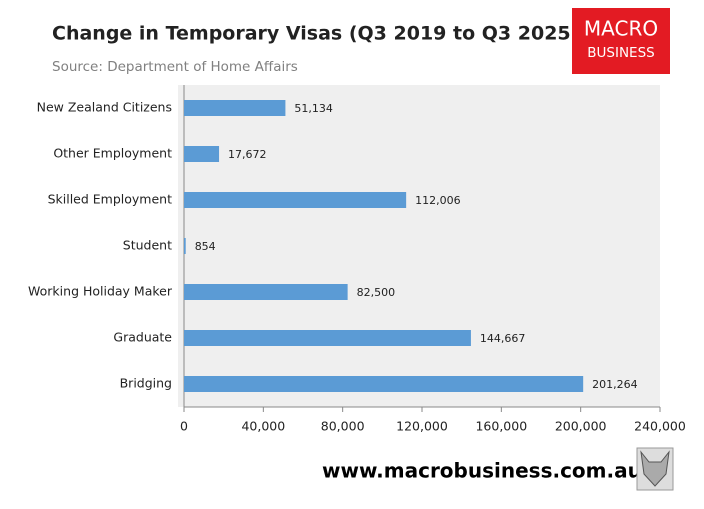 This screenshot has height=509, width=704. What do you see at coordinates (482, 471) in the screenshot?
I see `footer-url: www.macrobusiness.com.au` at bounding box center [482, 471].